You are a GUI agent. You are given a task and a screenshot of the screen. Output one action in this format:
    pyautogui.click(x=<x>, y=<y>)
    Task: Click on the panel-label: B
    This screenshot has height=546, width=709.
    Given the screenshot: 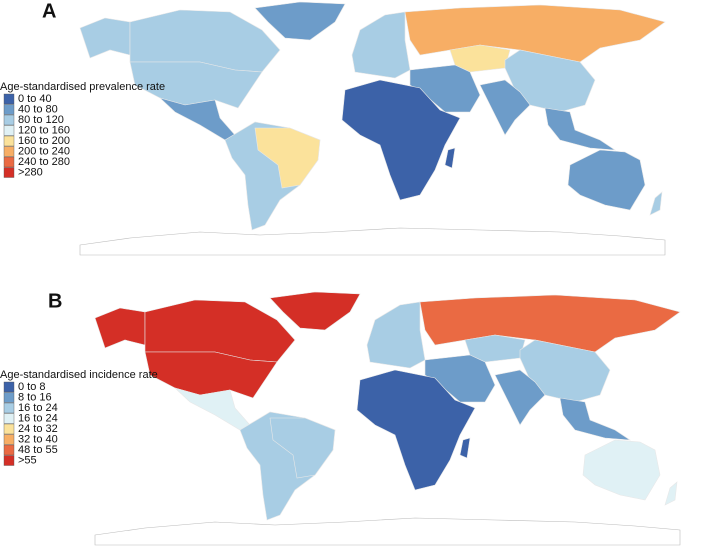 What is the action you would take?
    pyautogui.click(x=55, y=301)
    